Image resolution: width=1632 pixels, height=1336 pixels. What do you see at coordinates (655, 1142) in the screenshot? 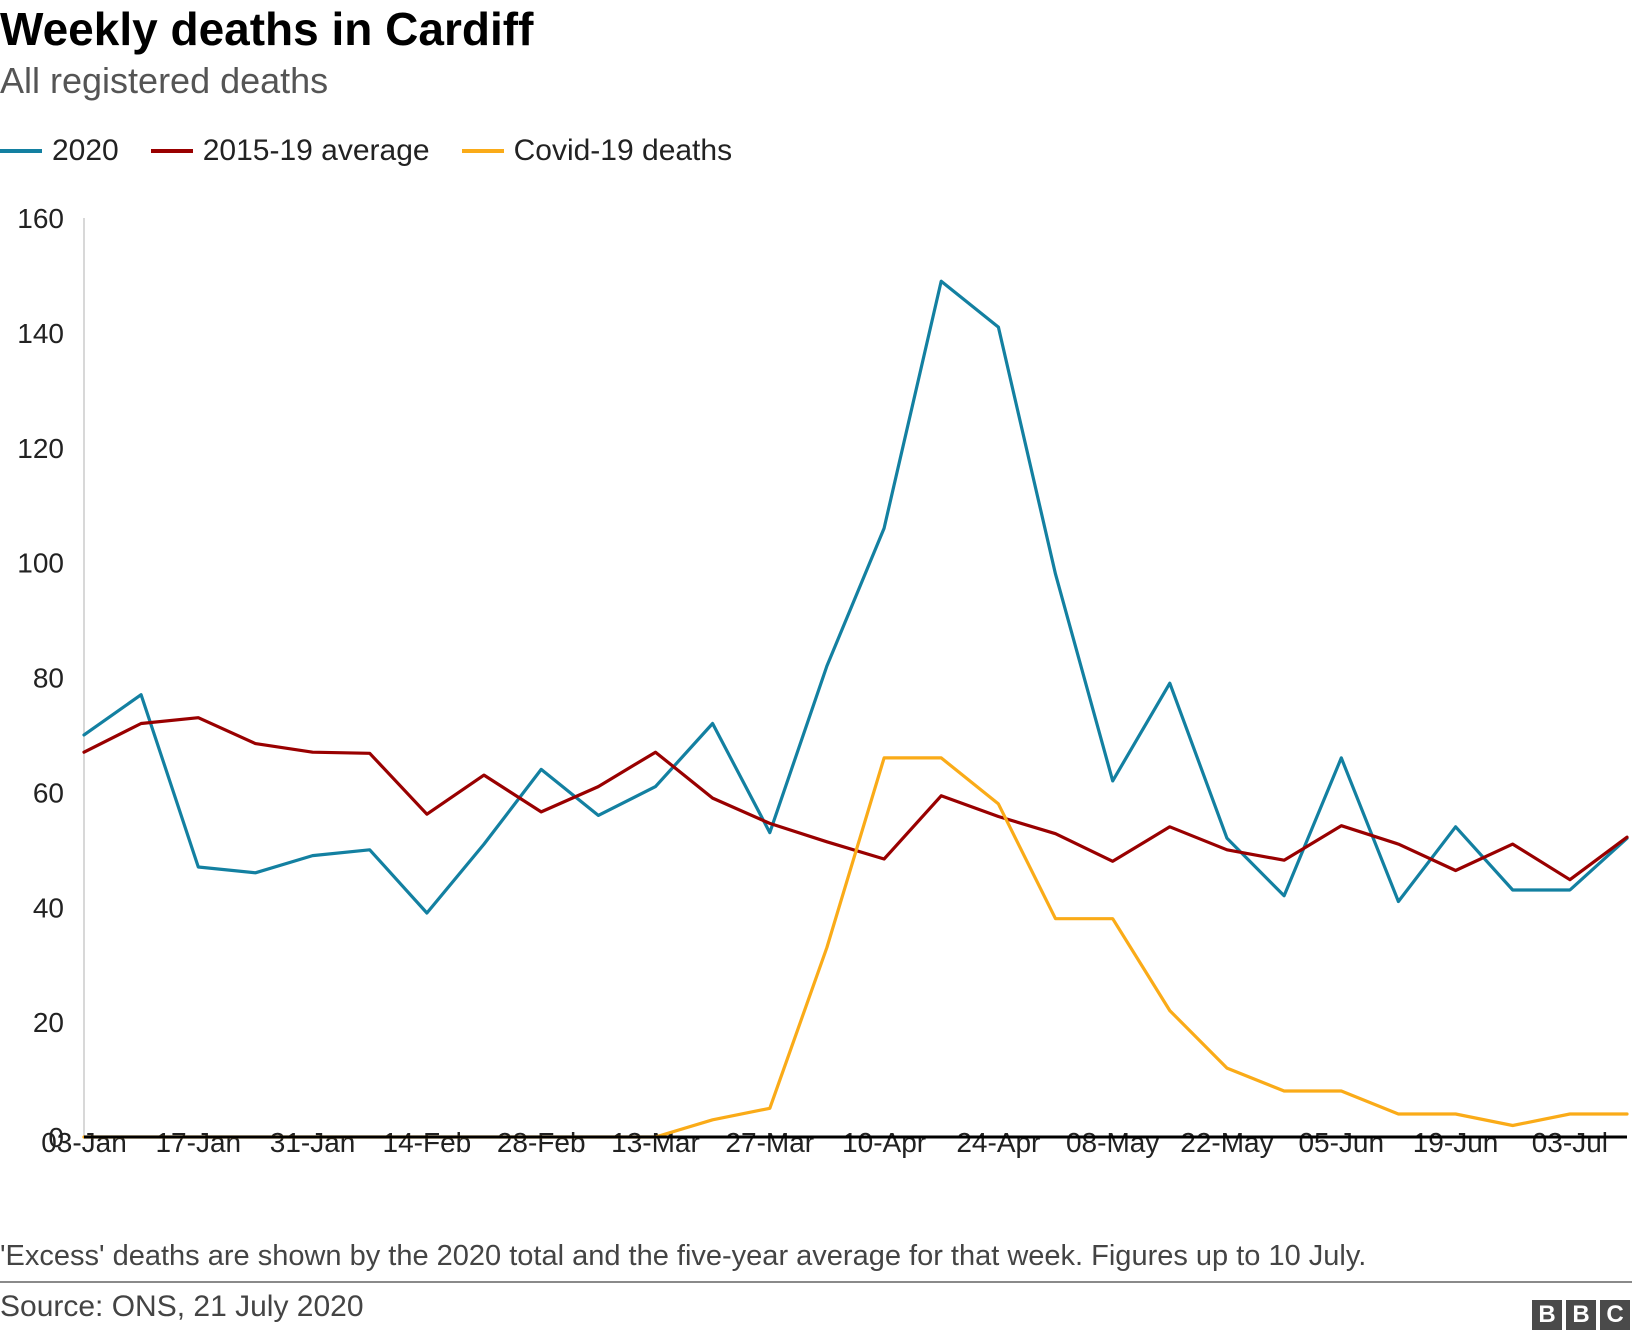
I see `x-tick-label: 13-Mar` at bounding box center [655, 1142].